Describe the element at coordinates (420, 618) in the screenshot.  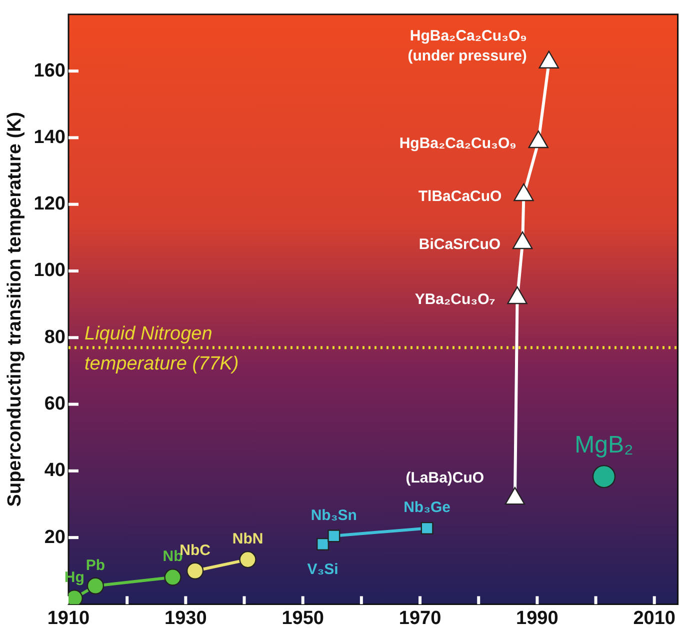
I see `x-tick-label: 1970` at that location.